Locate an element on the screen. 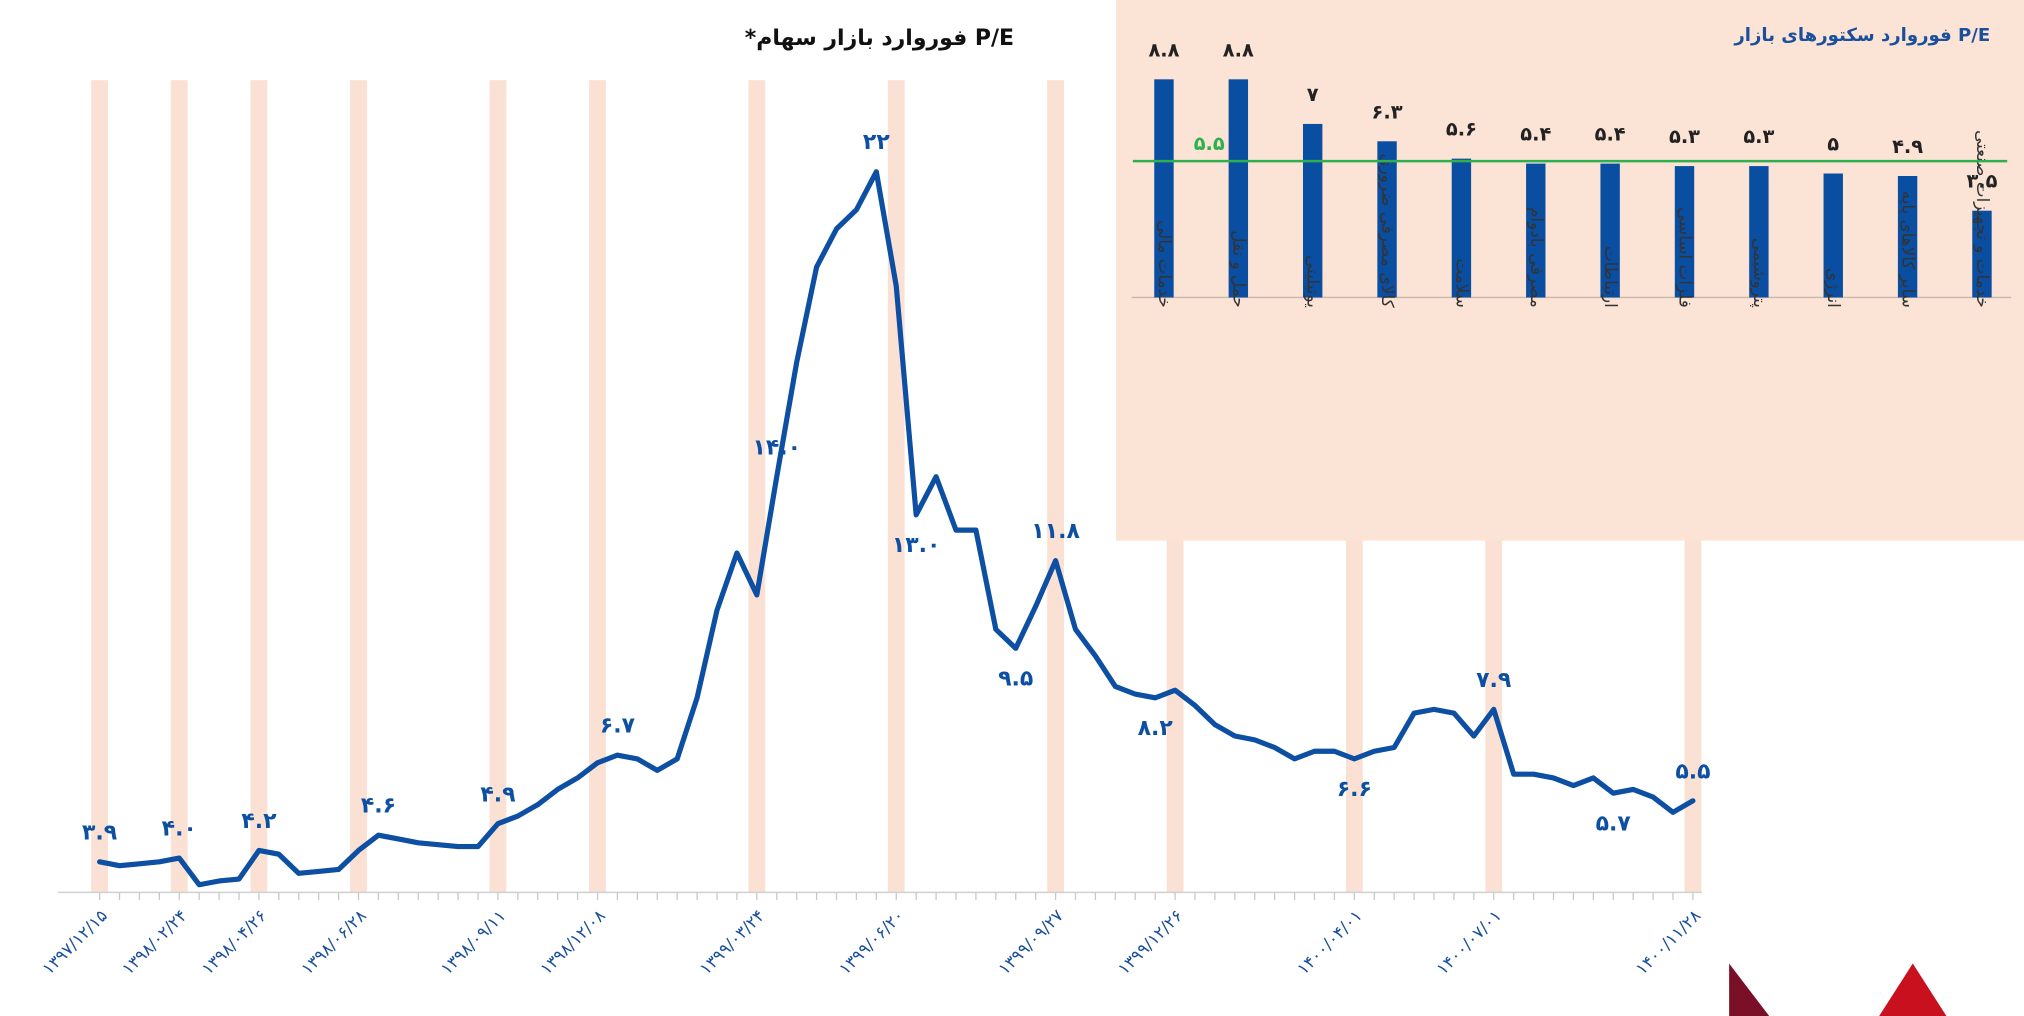 The width and height of the screenshot is (2024, 1016). x-tick-label: ۱۳۹۸/۰۶/۲۸ is located at coordinates (333, 941).